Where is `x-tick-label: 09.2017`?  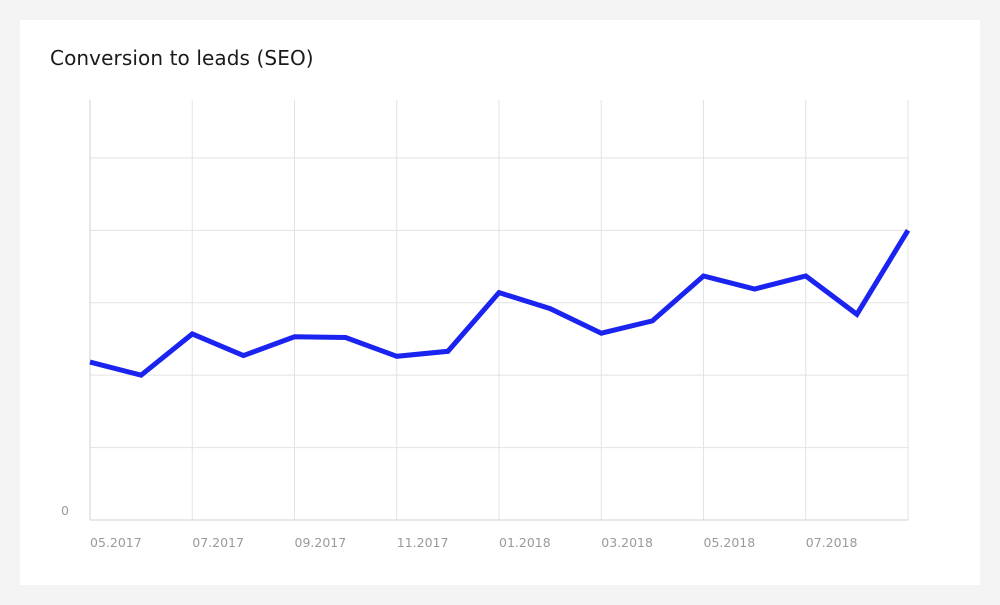
x-tick-label: 09.2017 is located at coordinates (321, 542).